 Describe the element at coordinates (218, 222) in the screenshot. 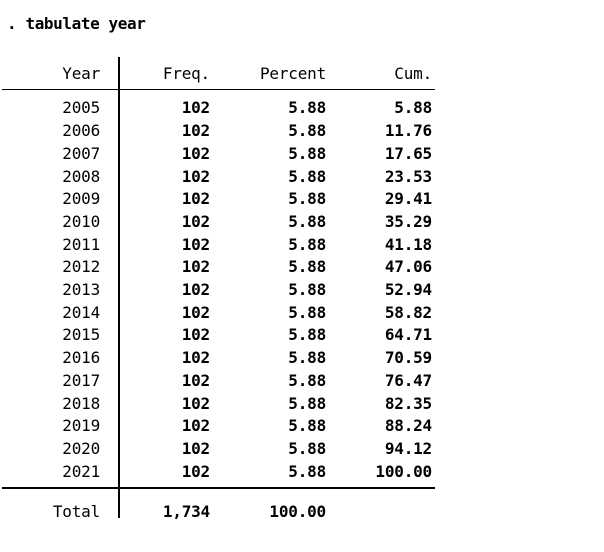

I see `table-row: 2010 102 5.88 35.29` at that location.